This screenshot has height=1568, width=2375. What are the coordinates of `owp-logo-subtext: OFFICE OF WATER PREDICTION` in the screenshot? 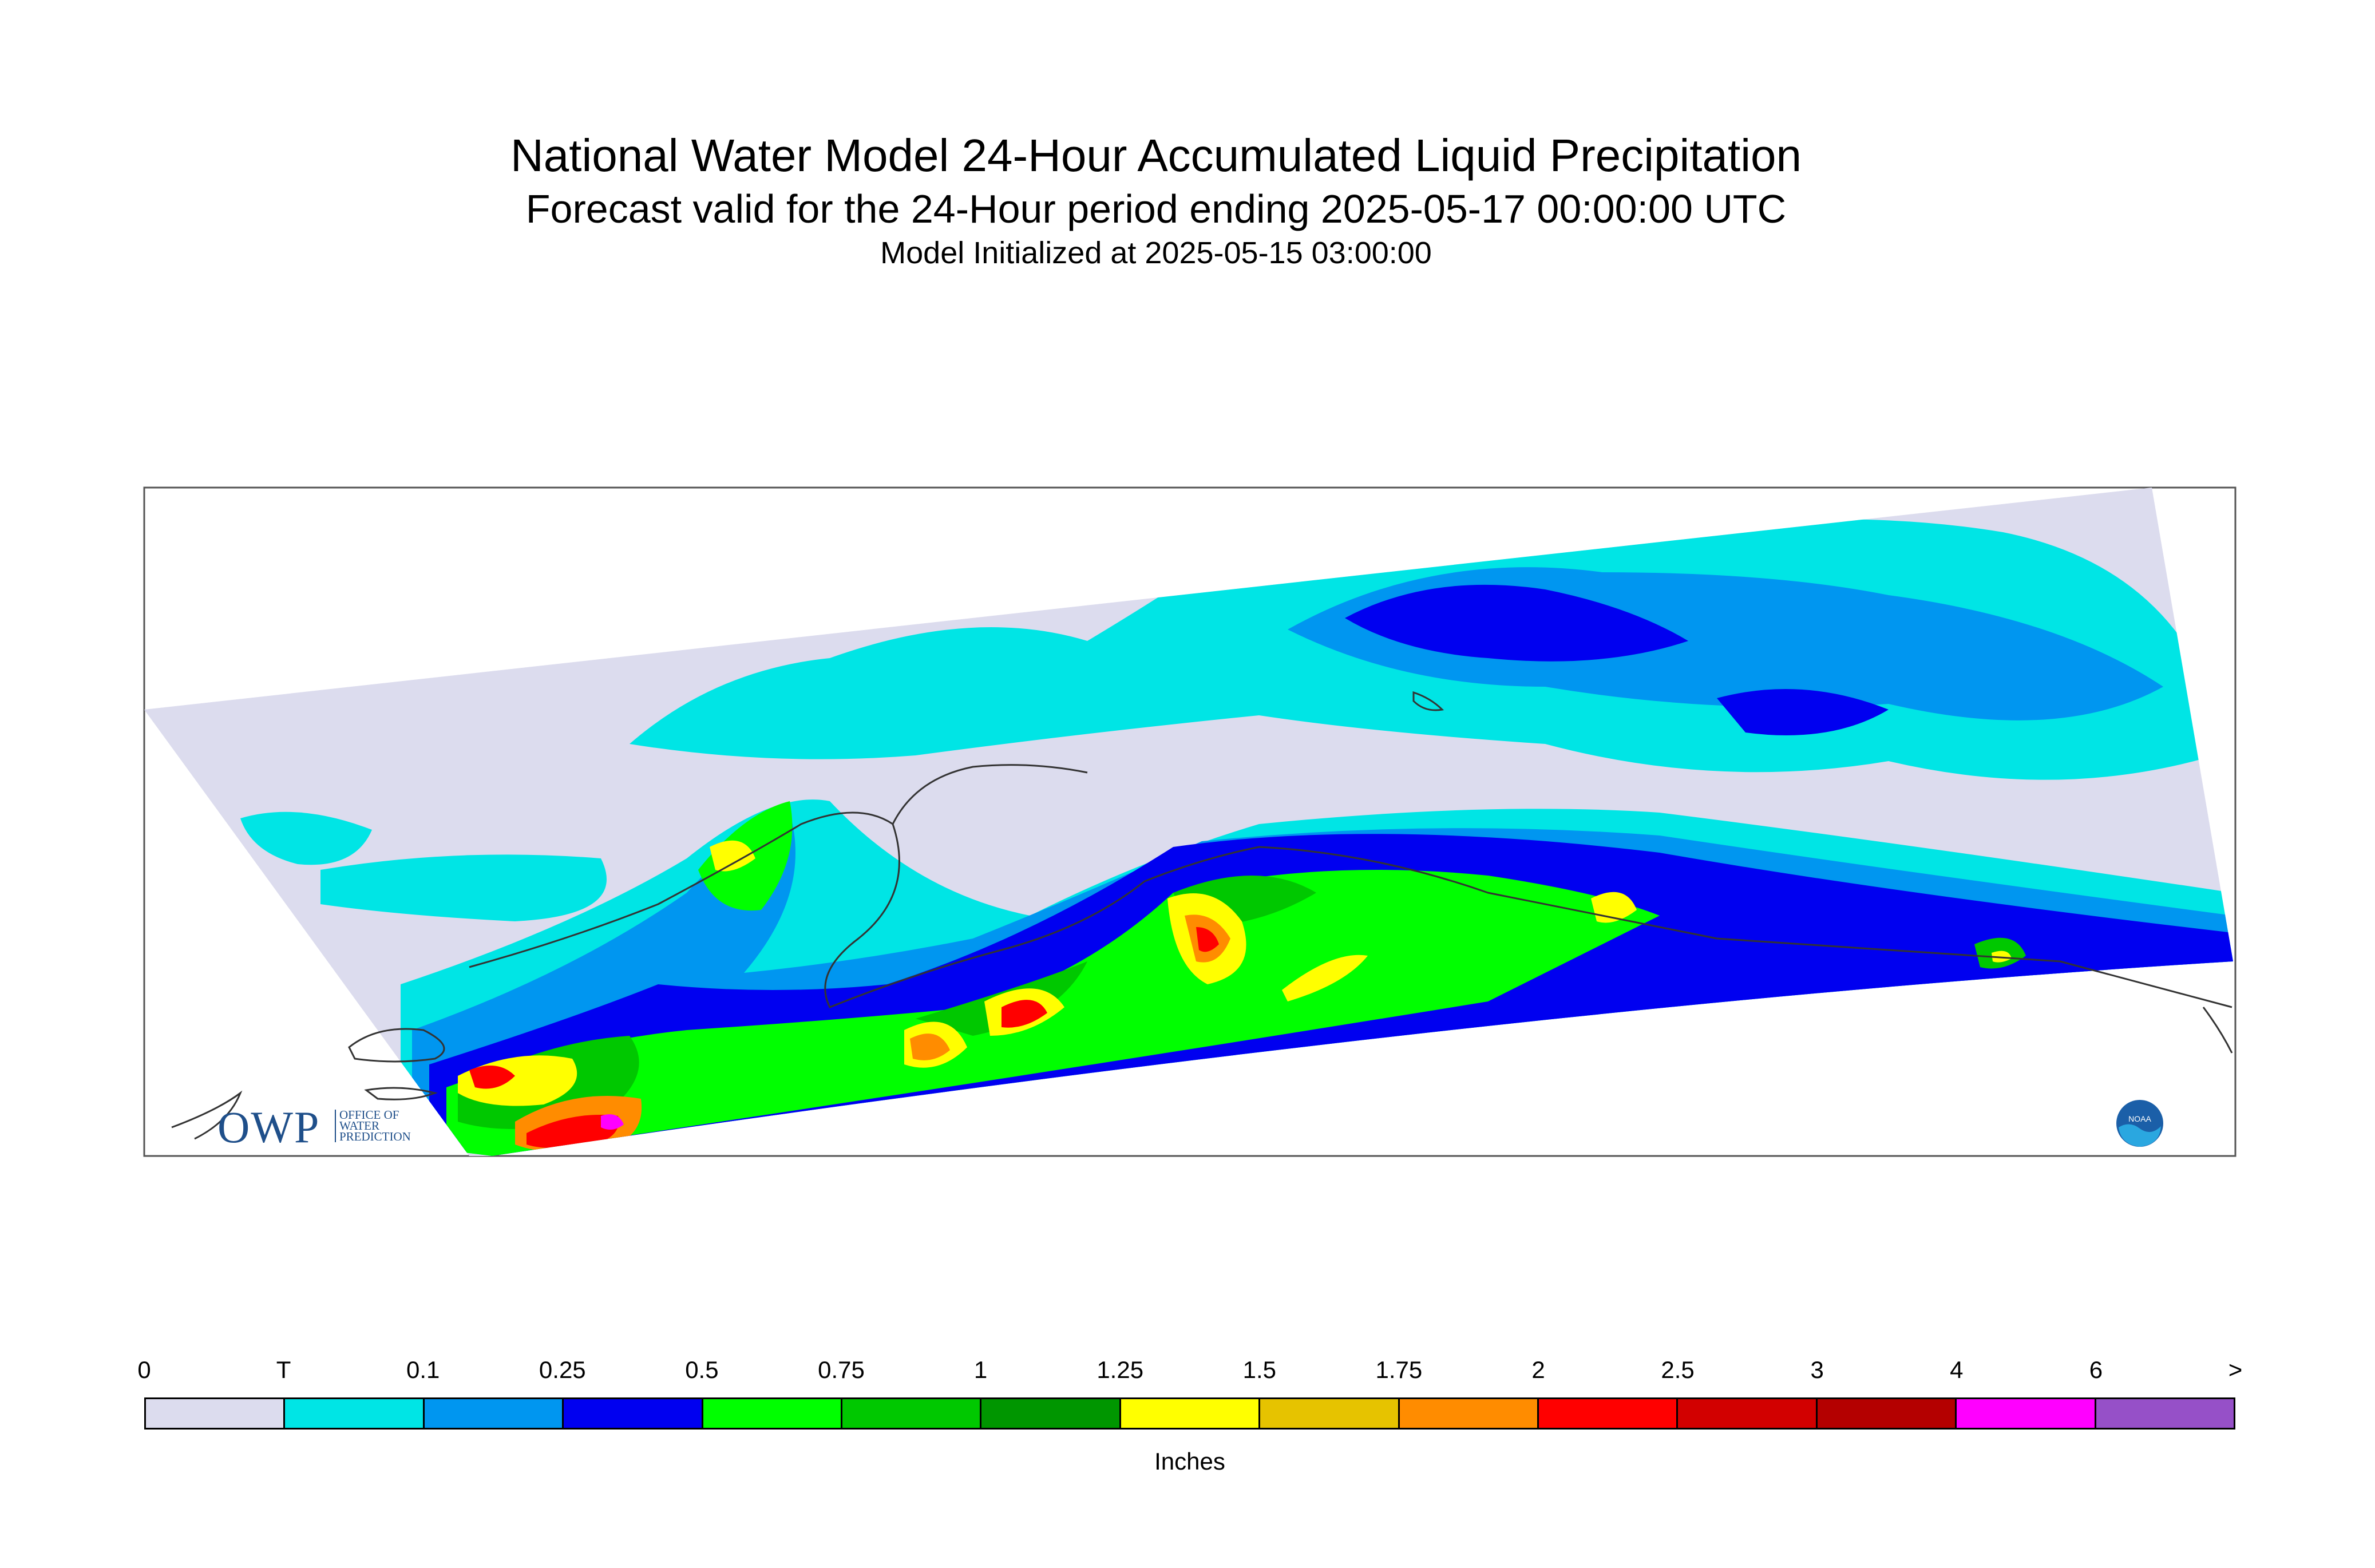 It's located at (373, 1126).